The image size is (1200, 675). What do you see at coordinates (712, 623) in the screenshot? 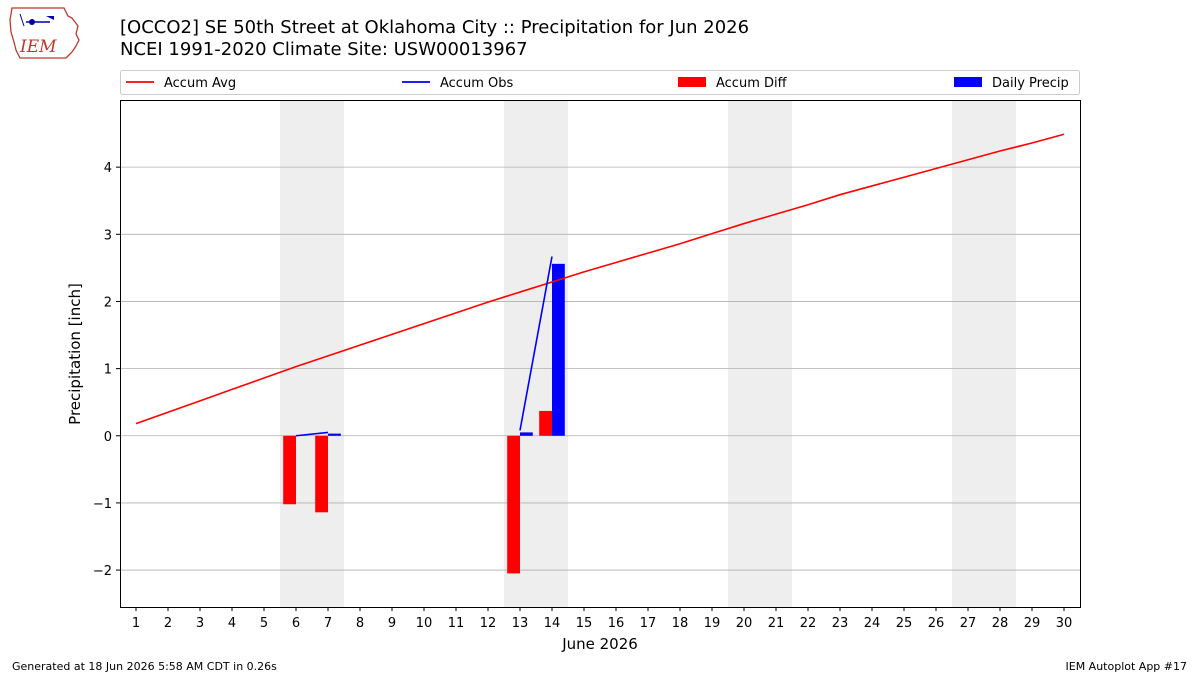
I see `x-tick-label: 19` at bounding box center [712, 623].